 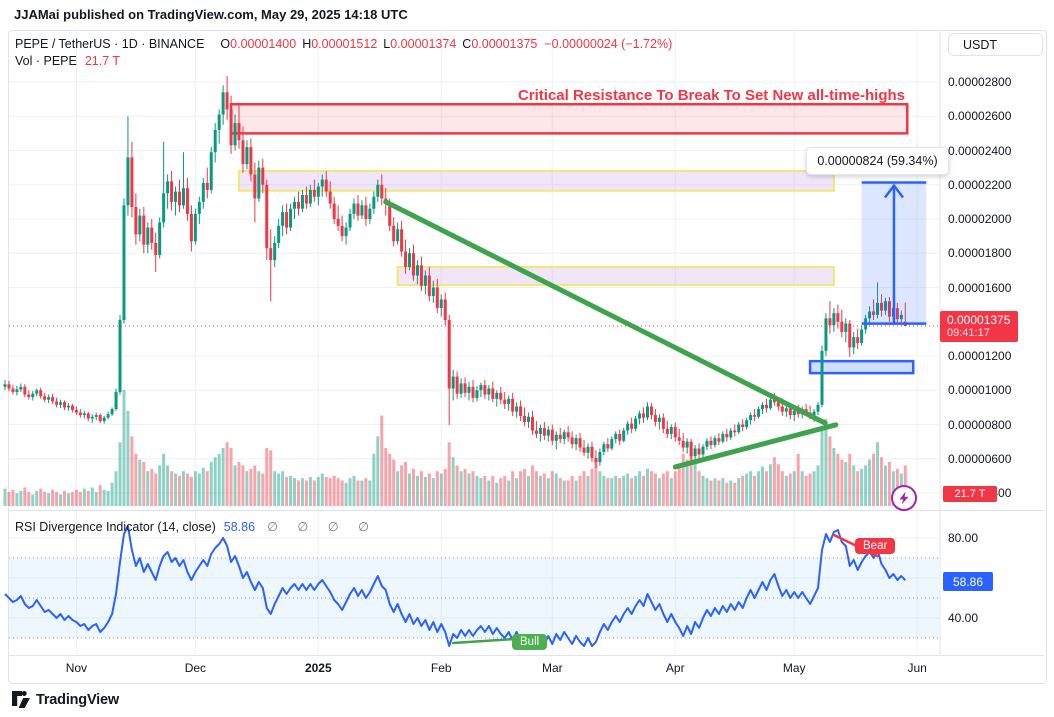 I want to click on close-value: 0.00001375, so click(x=504, y=44).